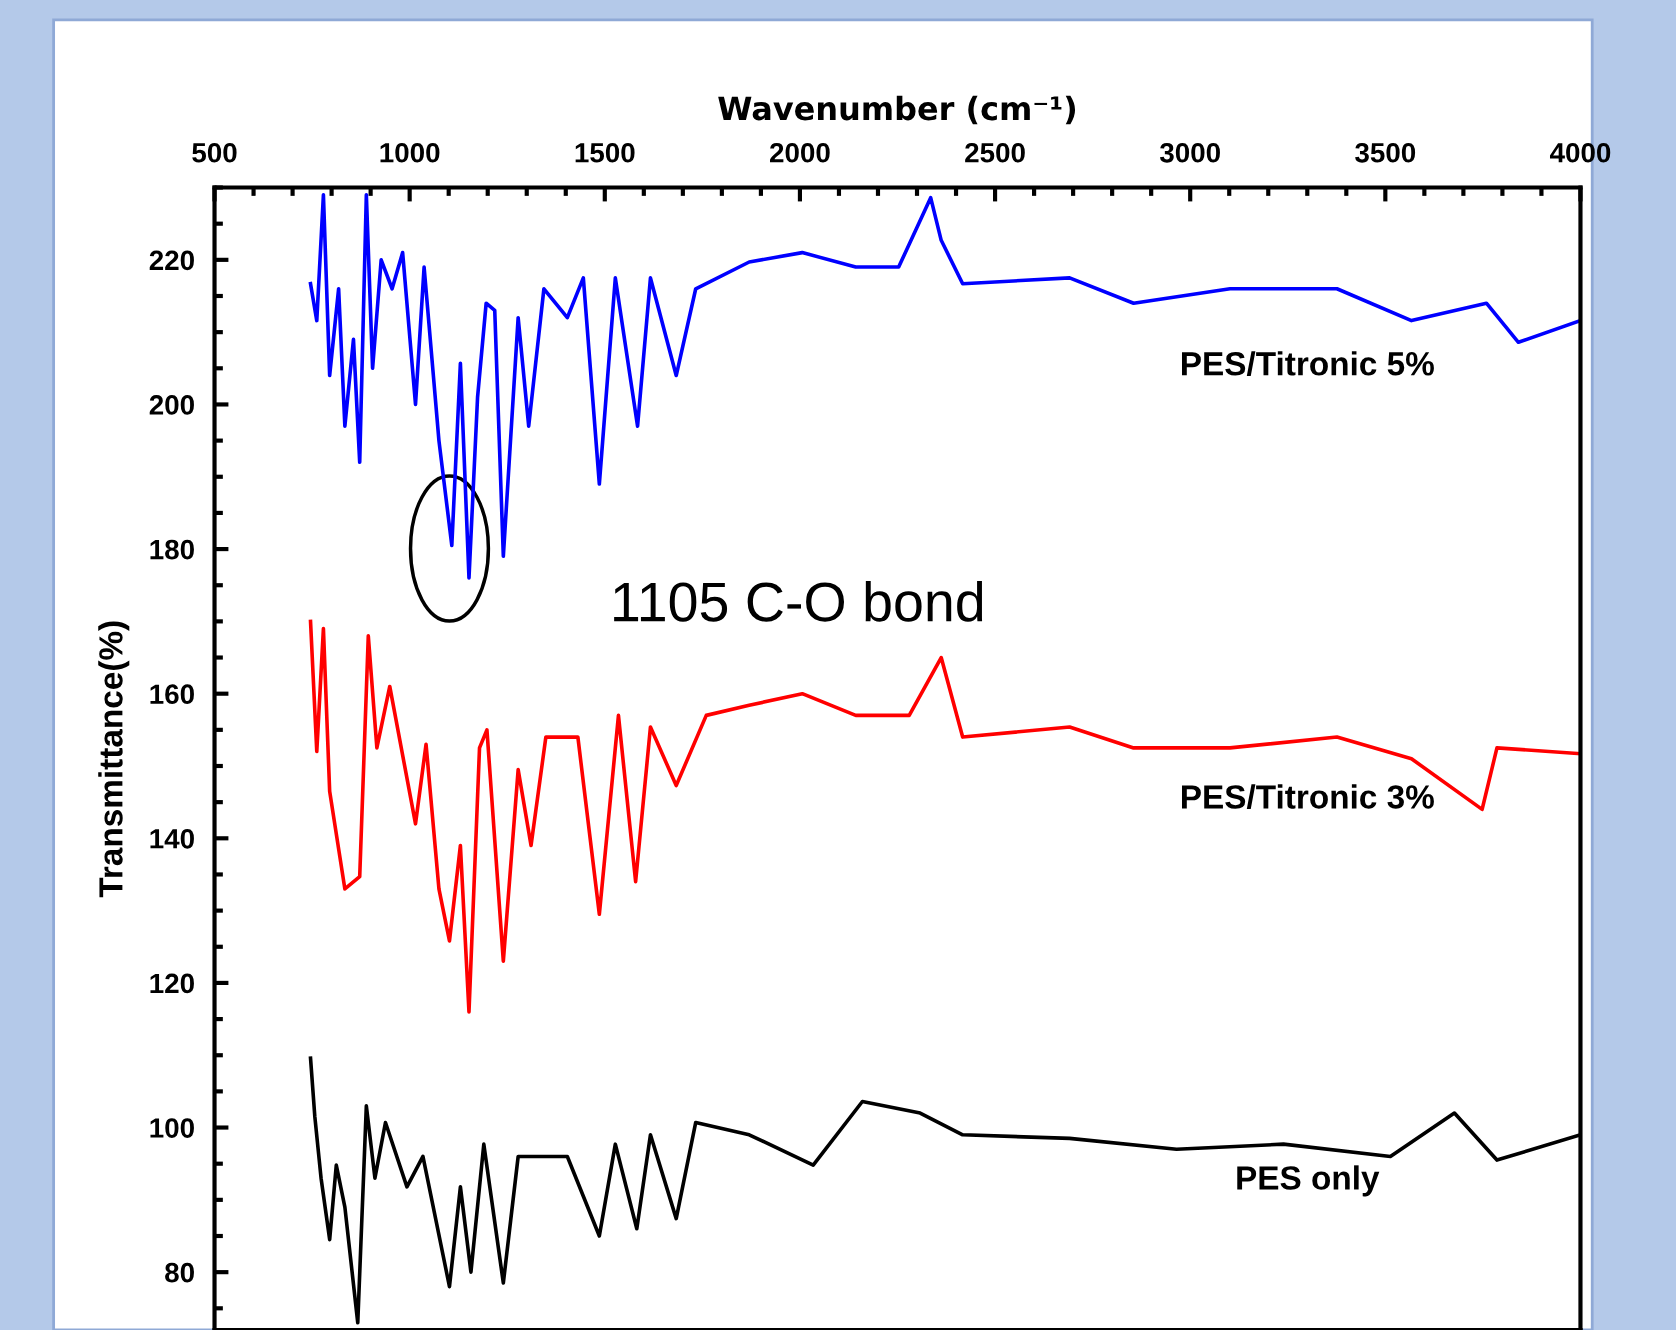 The width and height of the screenshot is (1676, 1330). Describe the element at coordinates (171, 260) in the screenshot. I see `y-tick-label: 220` at that location.